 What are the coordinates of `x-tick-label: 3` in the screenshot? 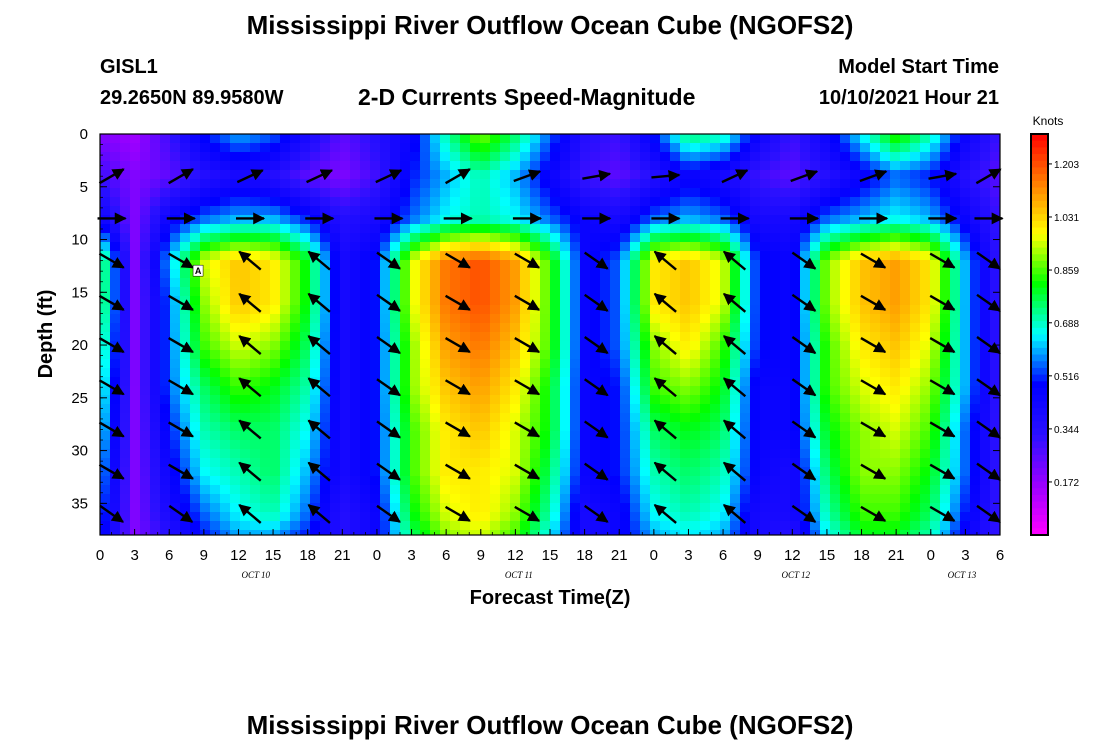 It's located at (134, 555).